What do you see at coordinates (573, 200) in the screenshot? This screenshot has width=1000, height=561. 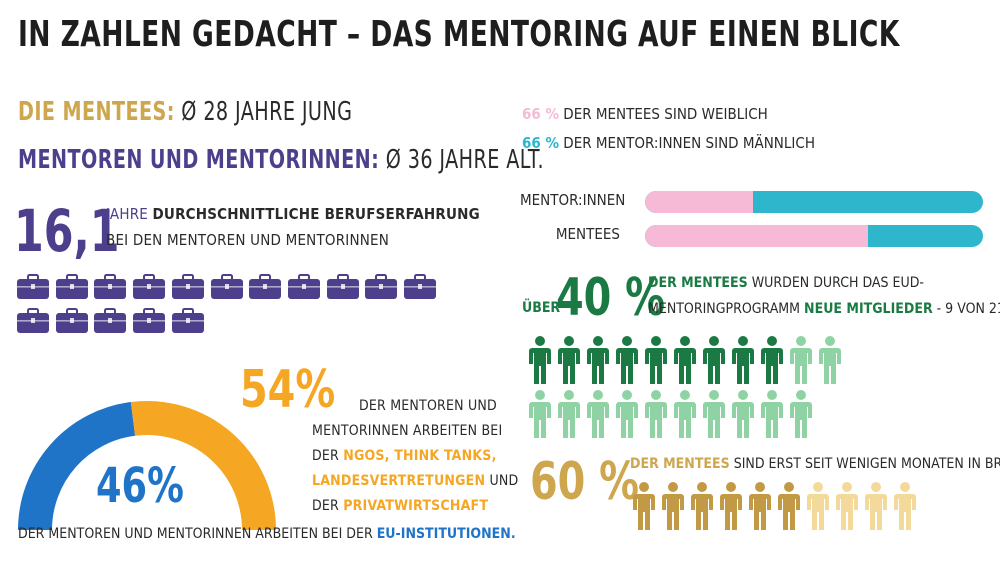 I see `gender-bar-label-mentors: MENTOR:INNEN` at bounding box center [573, 200].